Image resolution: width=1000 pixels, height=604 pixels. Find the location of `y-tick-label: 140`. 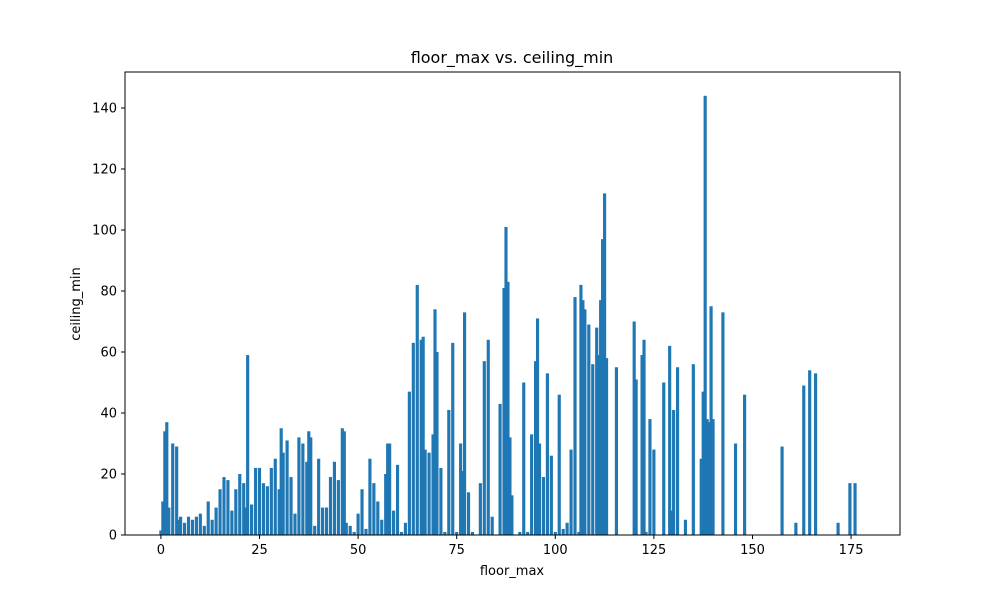

y-tick-label: 140 is located at coordinates (104, 108).